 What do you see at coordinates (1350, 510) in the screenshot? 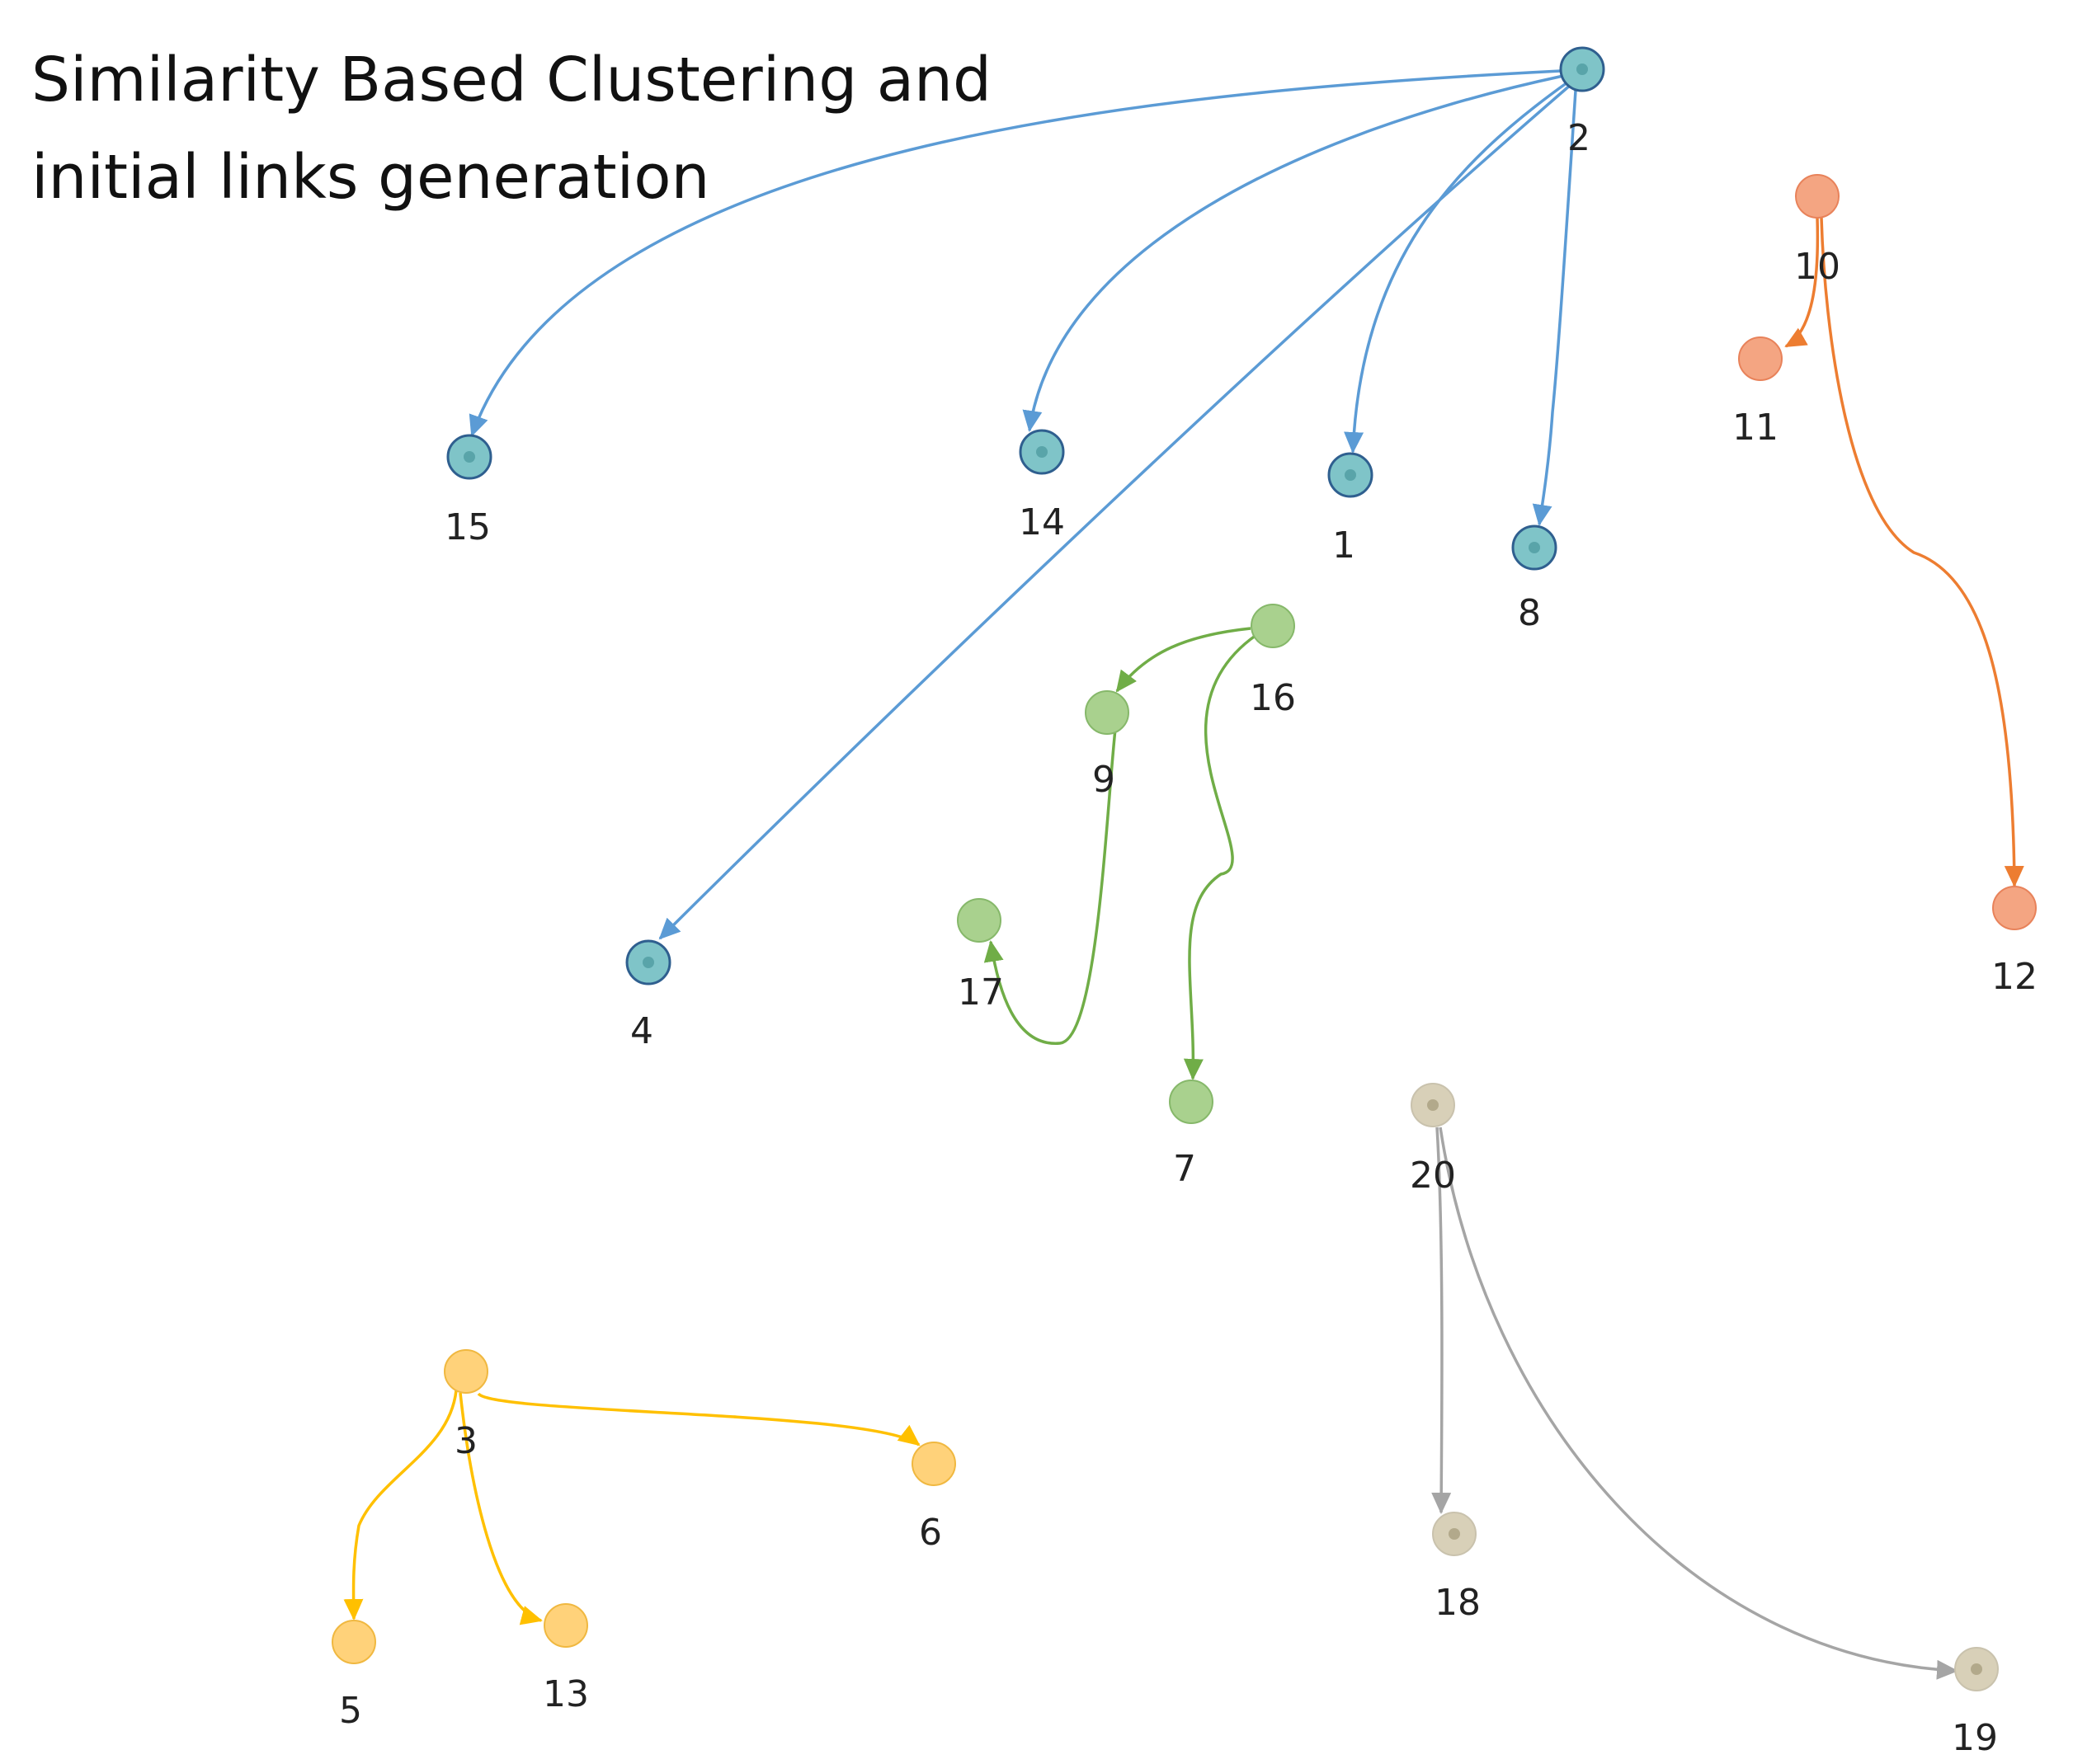
I see `node-1: 1` at bounding box center [1350, 510].